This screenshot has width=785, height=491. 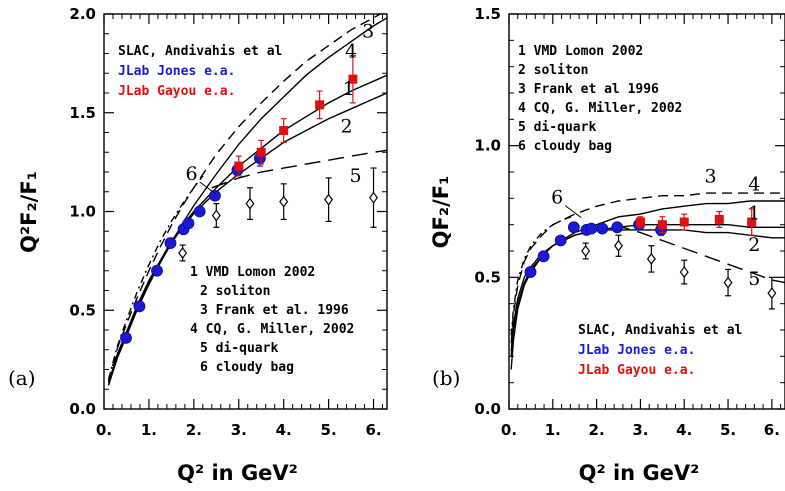 What do you see at coordinates (149, 430) in the screenshot?
I see `x-tick-label: 1.` at bounding box center [149, 430].